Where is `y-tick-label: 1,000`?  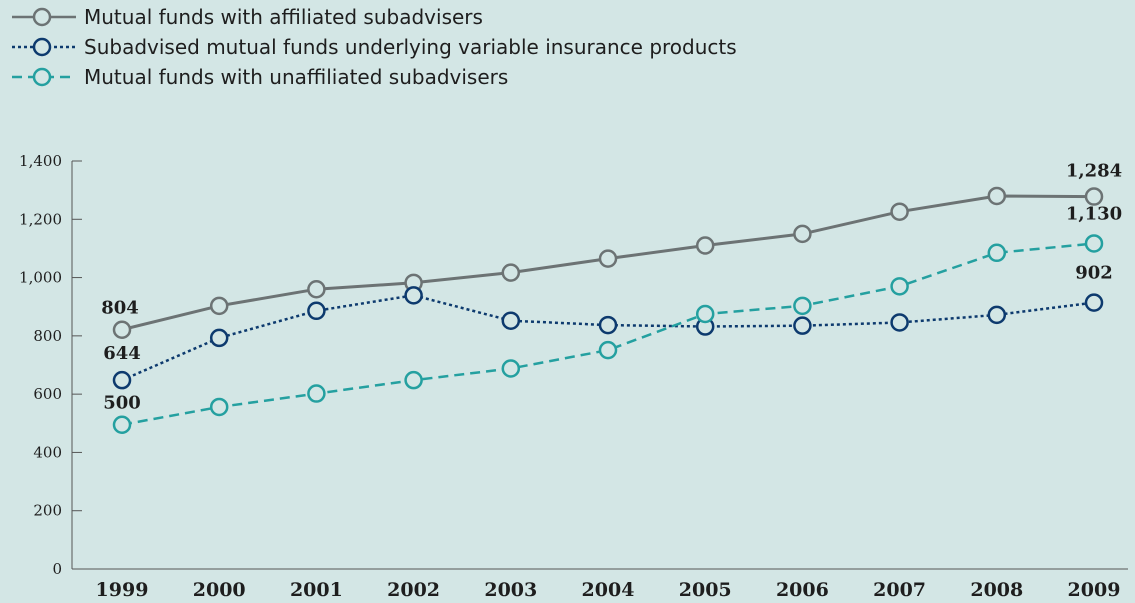
y-tick-label: 1,000 is located at coordinates (40, 278).